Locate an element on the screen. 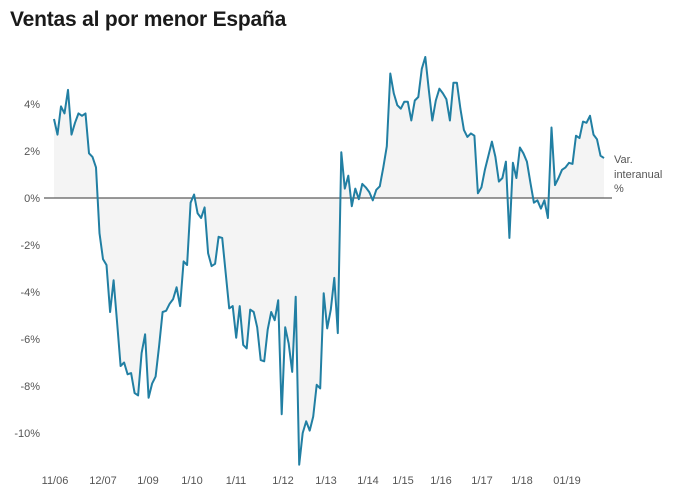 This screenshot has height=494, width=680. y-tick-label: -4% is located at coordinates (30, 293).